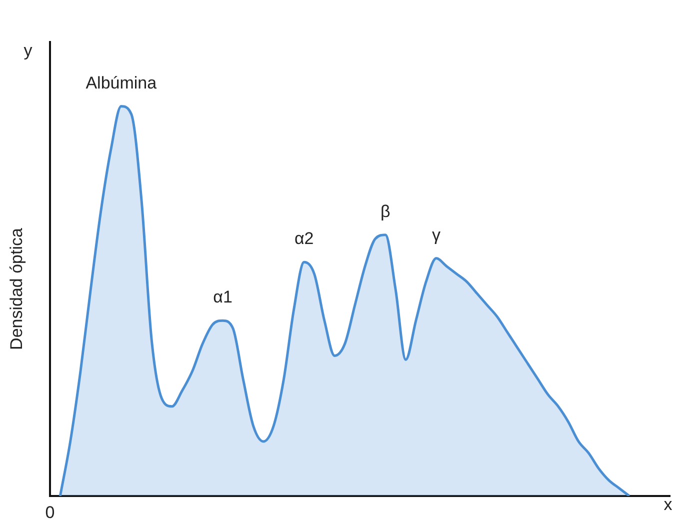 The height and width of the screenshot is (521, 674). I want to click on annotation: Albúmina, so click(122, 82).